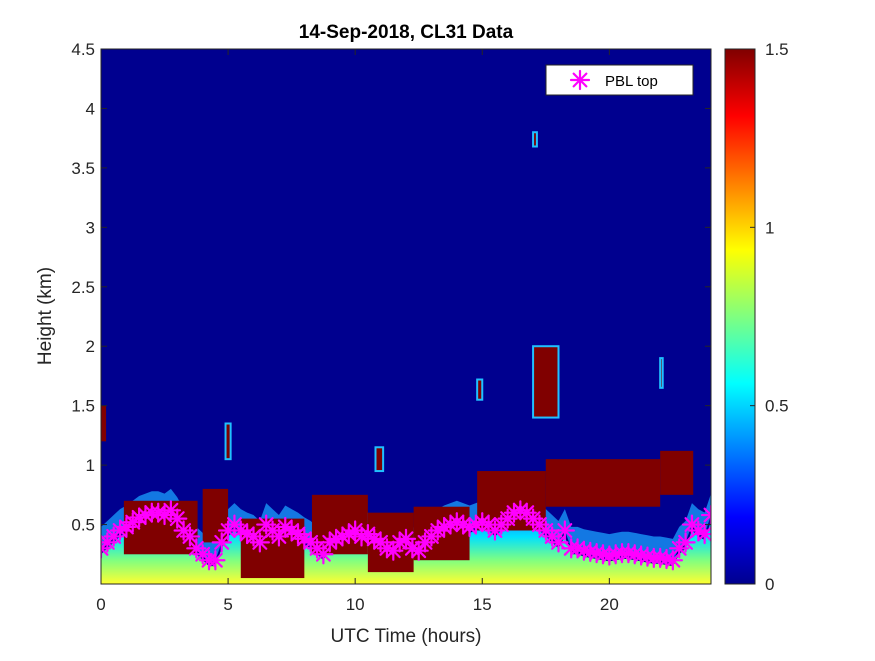  I want to click on legend-marker-icon, so click(580, 80).